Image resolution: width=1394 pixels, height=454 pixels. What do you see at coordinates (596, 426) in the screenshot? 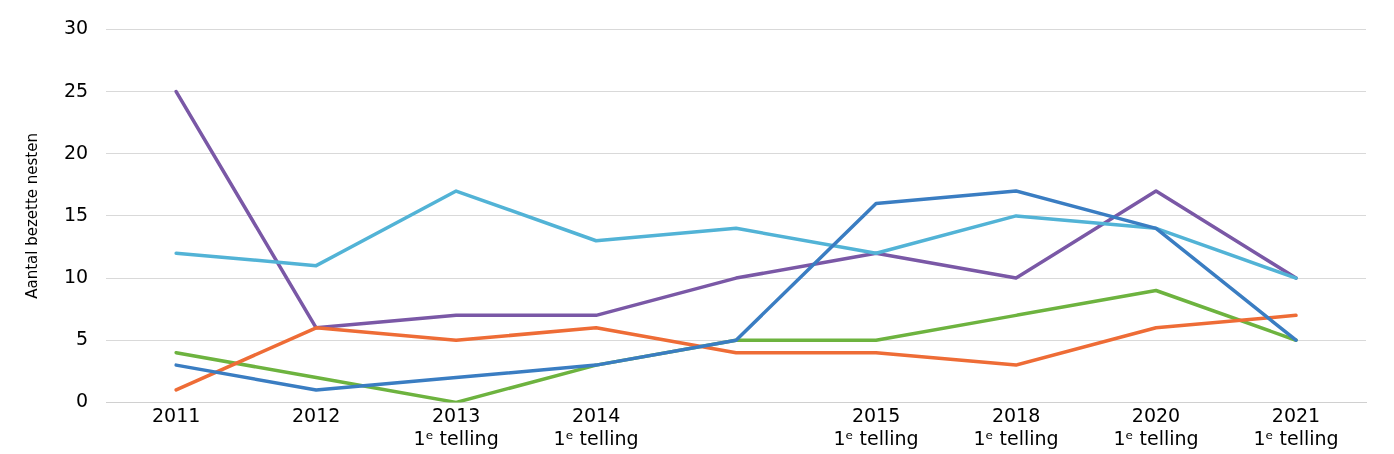
I see `x-tick-label: 2014 1ᵉ telling` at bounding box center [596, 426].